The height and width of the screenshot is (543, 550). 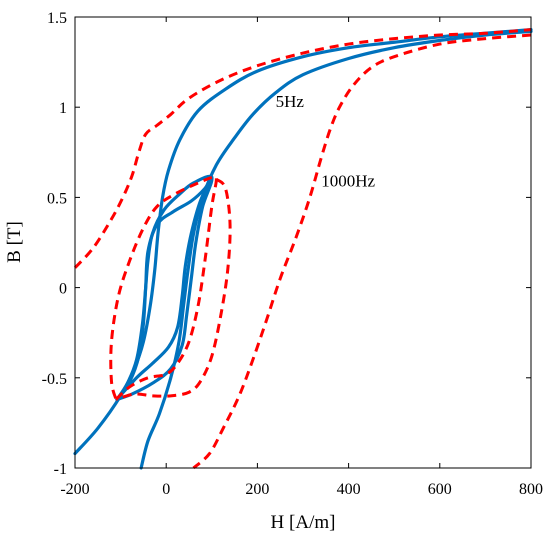 What do you see at coordinates (326, 141) in the screenshot?
I see `annotation-layer: 5Hz 1000Hz` at bounding box center [326, 141].